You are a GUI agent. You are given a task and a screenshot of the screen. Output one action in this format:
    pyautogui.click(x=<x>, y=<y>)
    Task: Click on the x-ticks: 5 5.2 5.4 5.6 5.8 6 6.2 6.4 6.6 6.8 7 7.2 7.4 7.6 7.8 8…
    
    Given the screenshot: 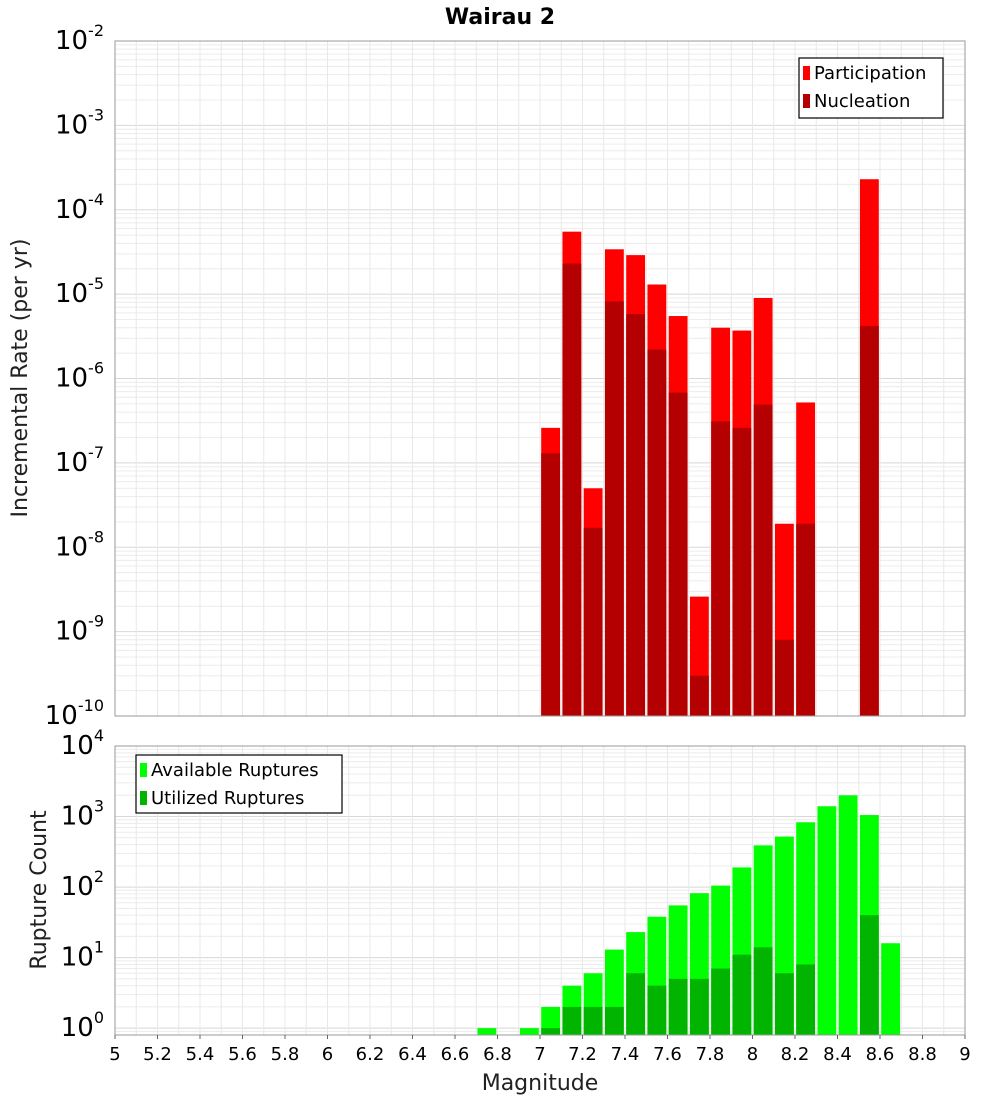 What is the action you would take?
    pyautogui.click(x=540, y=1050)
    